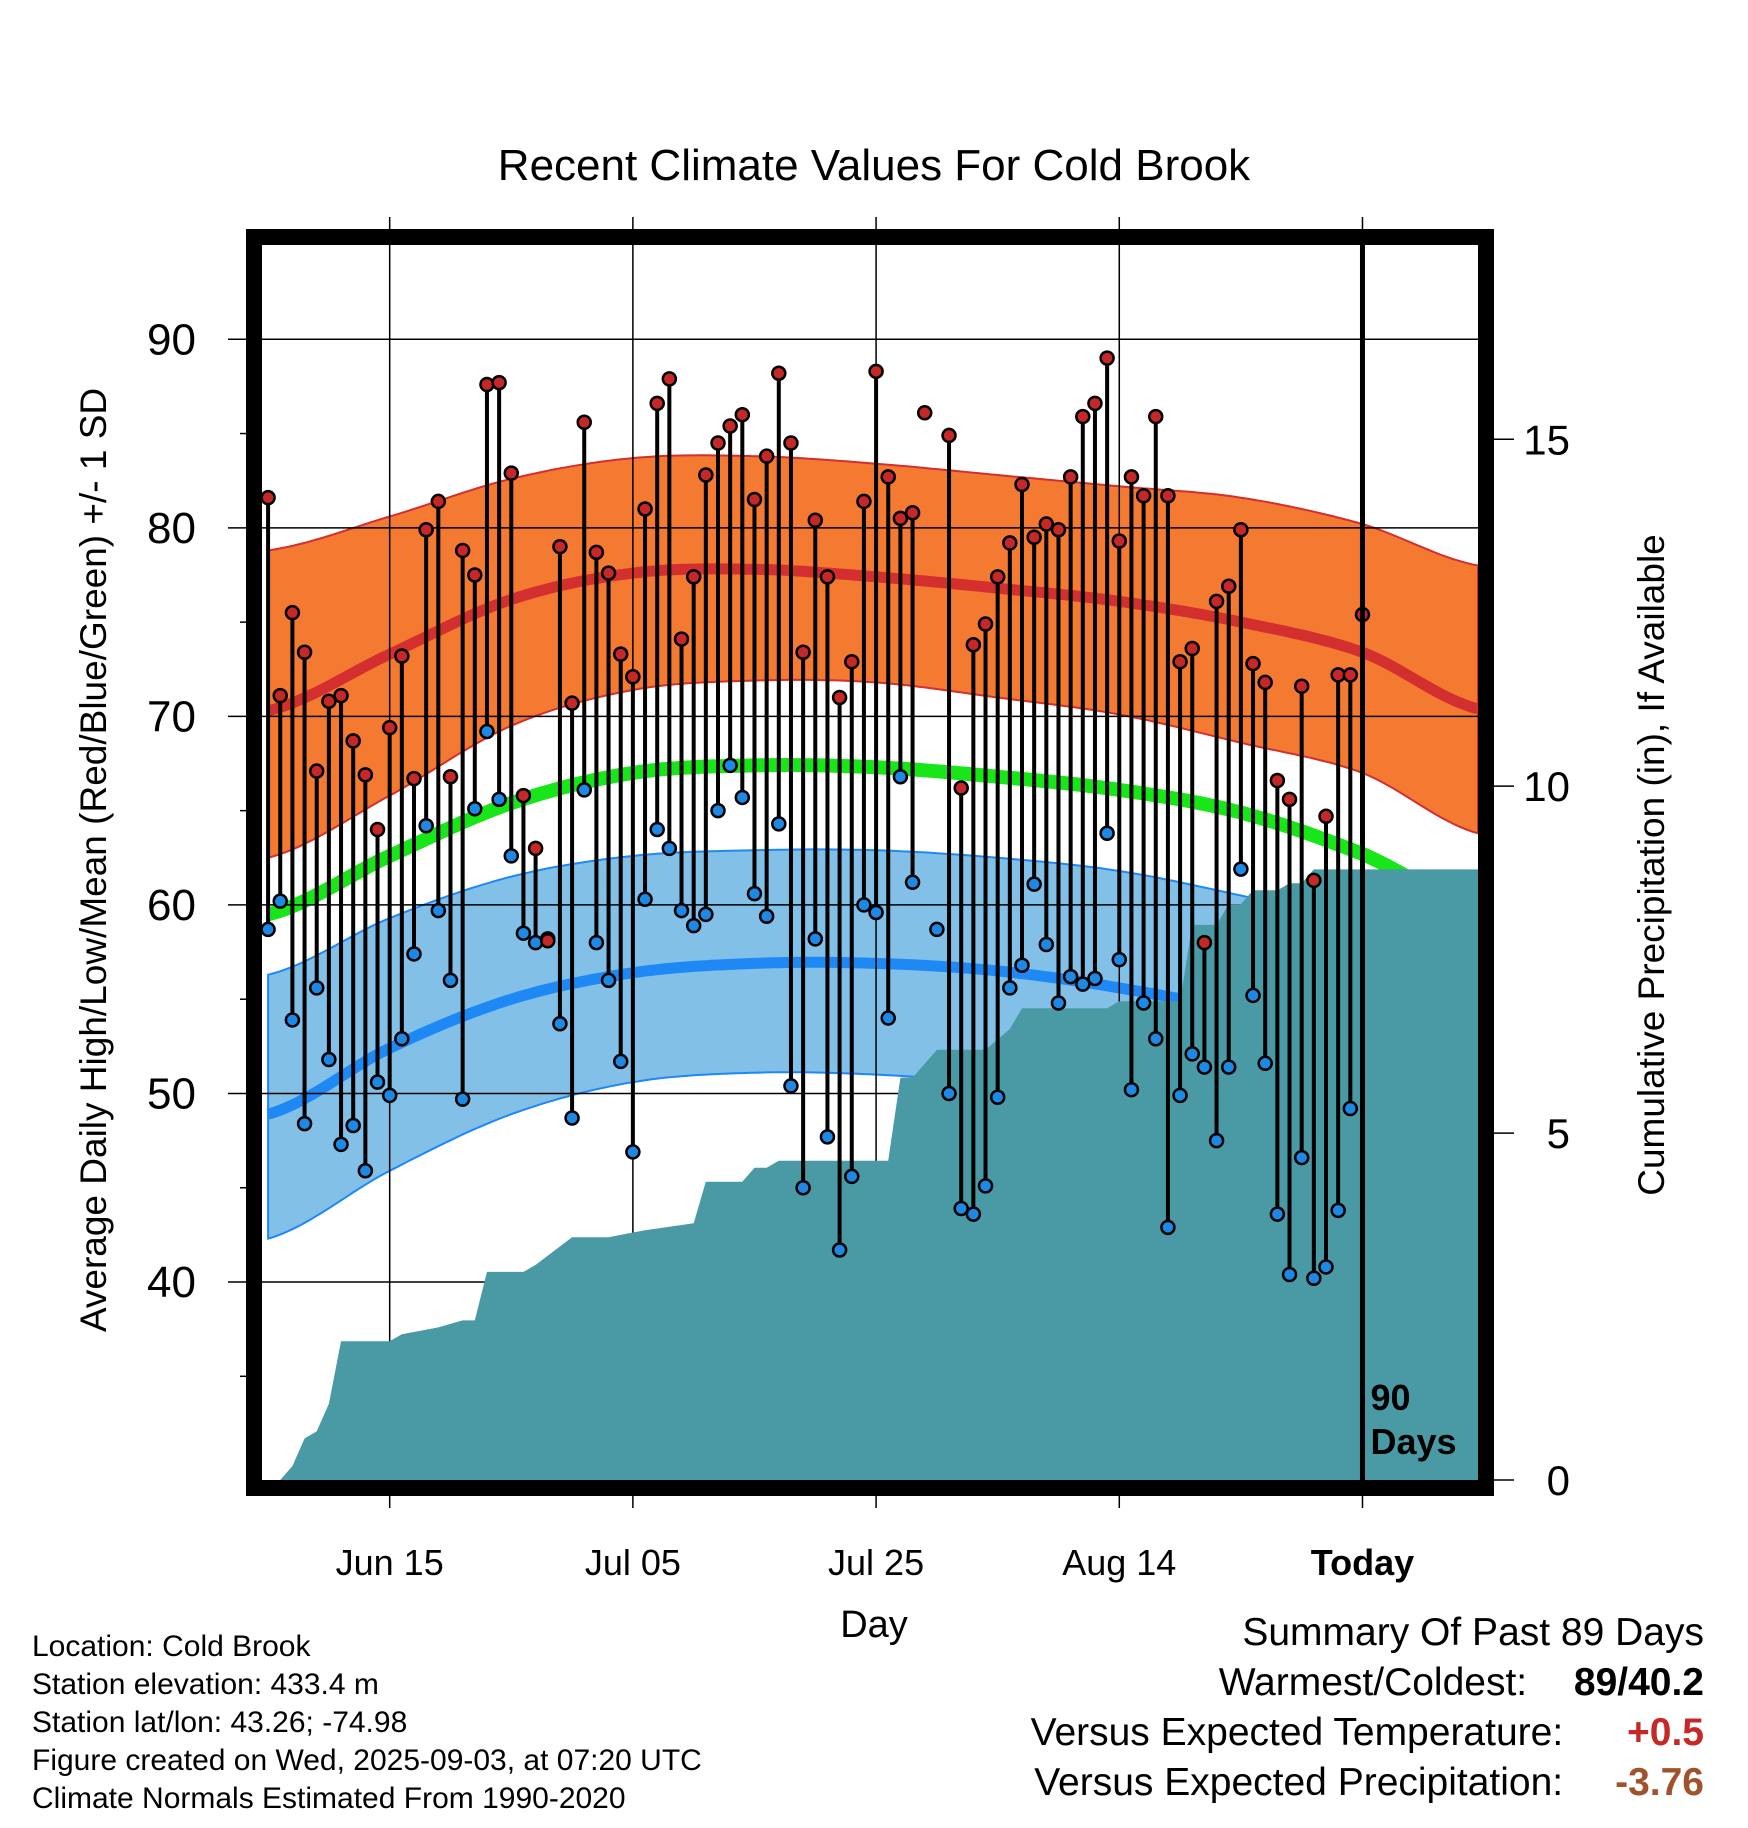  I want to click on x-tick-label: Jul 05, so click(633, 1562).